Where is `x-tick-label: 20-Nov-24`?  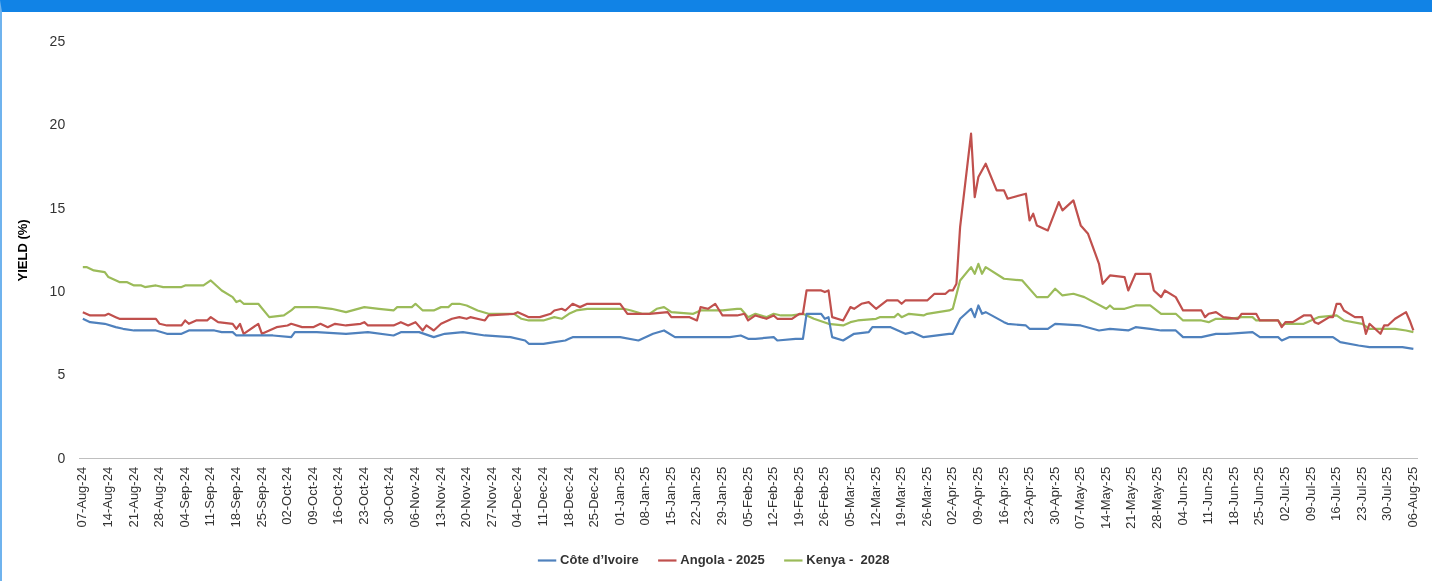
x-tick-label: 20-Nov-24 is located at coordinates (466, 497).